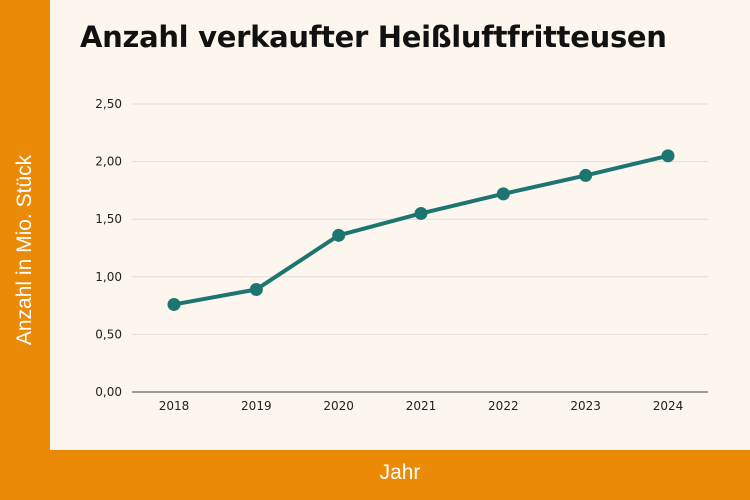  I want to click on x-tick-label: 2019, so click(256, 406).